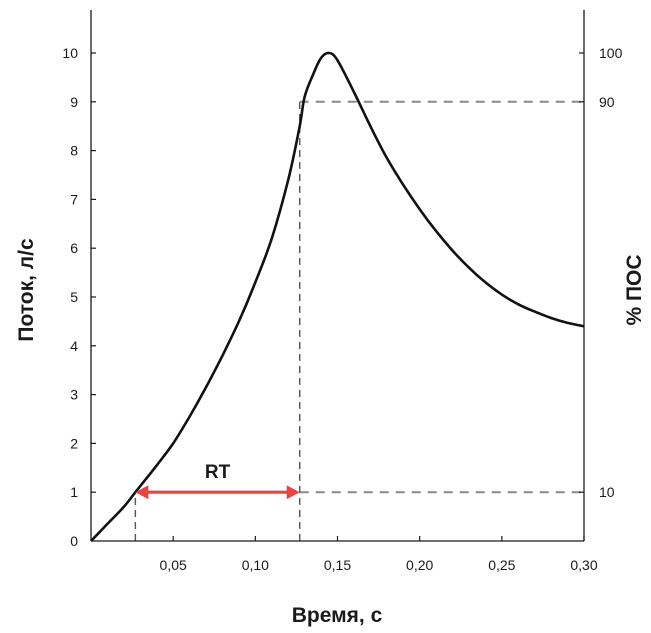 This screenshot has width=651, height=633. I want to click on y2-tick-label: 90, so click(607, 102).